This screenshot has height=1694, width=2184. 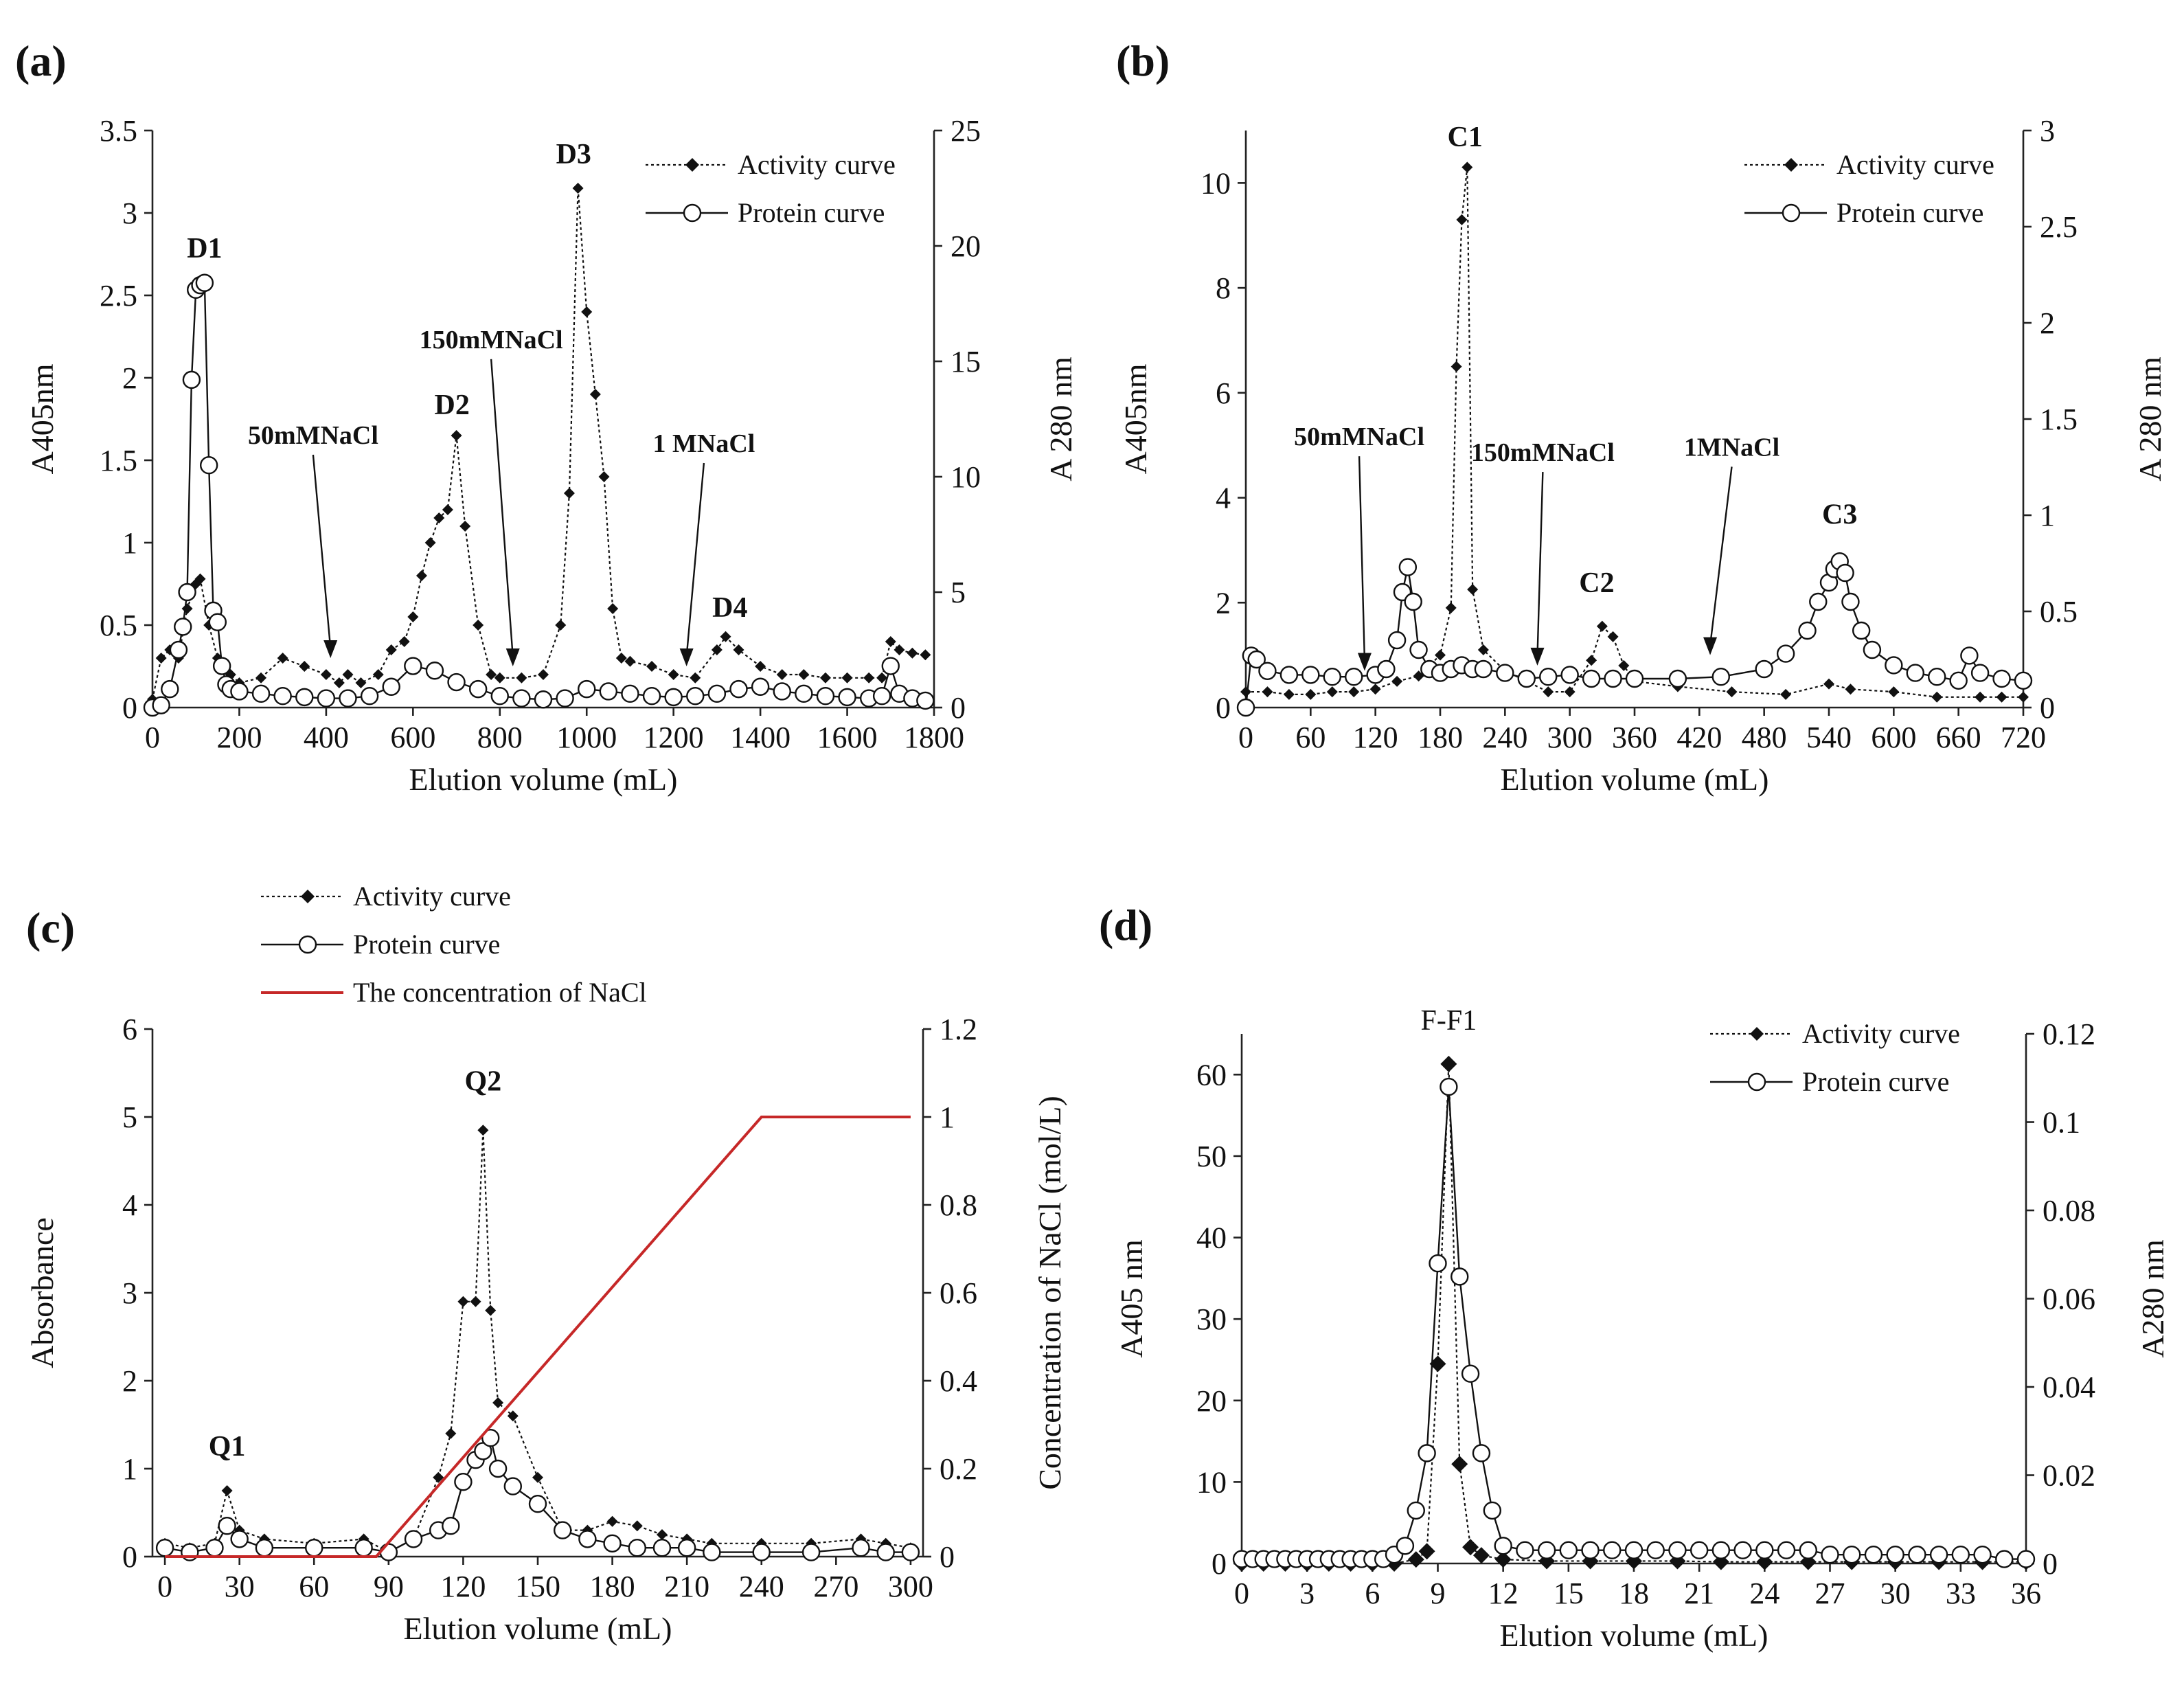 I want to click on activity-curve-line, so click(x=1634, y=1314).